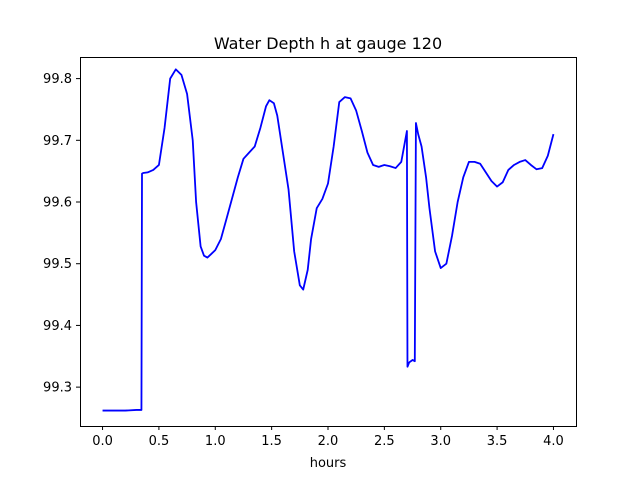 Image resolution: width=640 pixels, height=480 pixels. I want to click on y-tick-label: 99.8, so click(57, 79).